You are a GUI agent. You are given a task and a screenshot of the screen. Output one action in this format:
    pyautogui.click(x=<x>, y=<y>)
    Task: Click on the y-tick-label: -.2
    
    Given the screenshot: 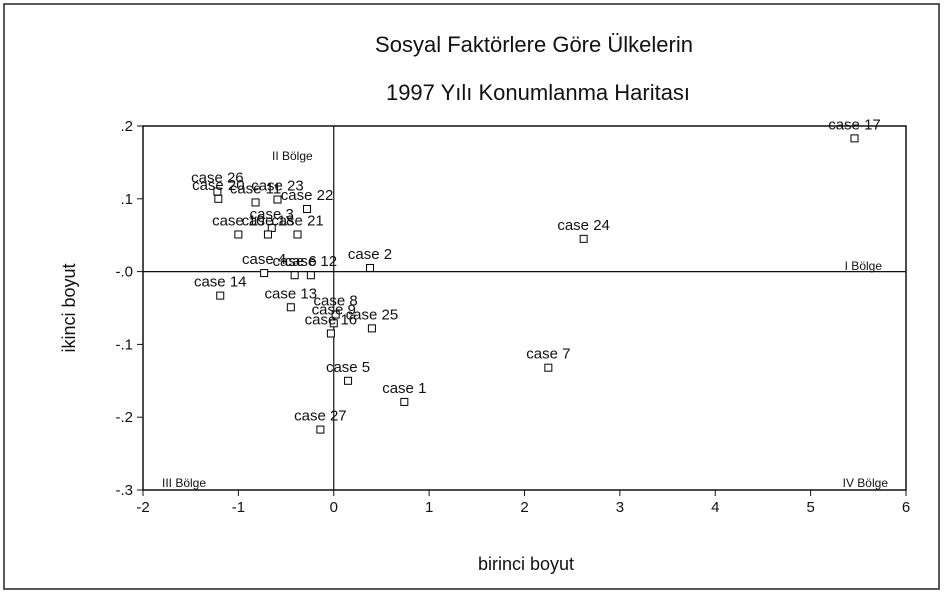 What is the action you would take?
    pyautogui.click(x=124, y=417)
    